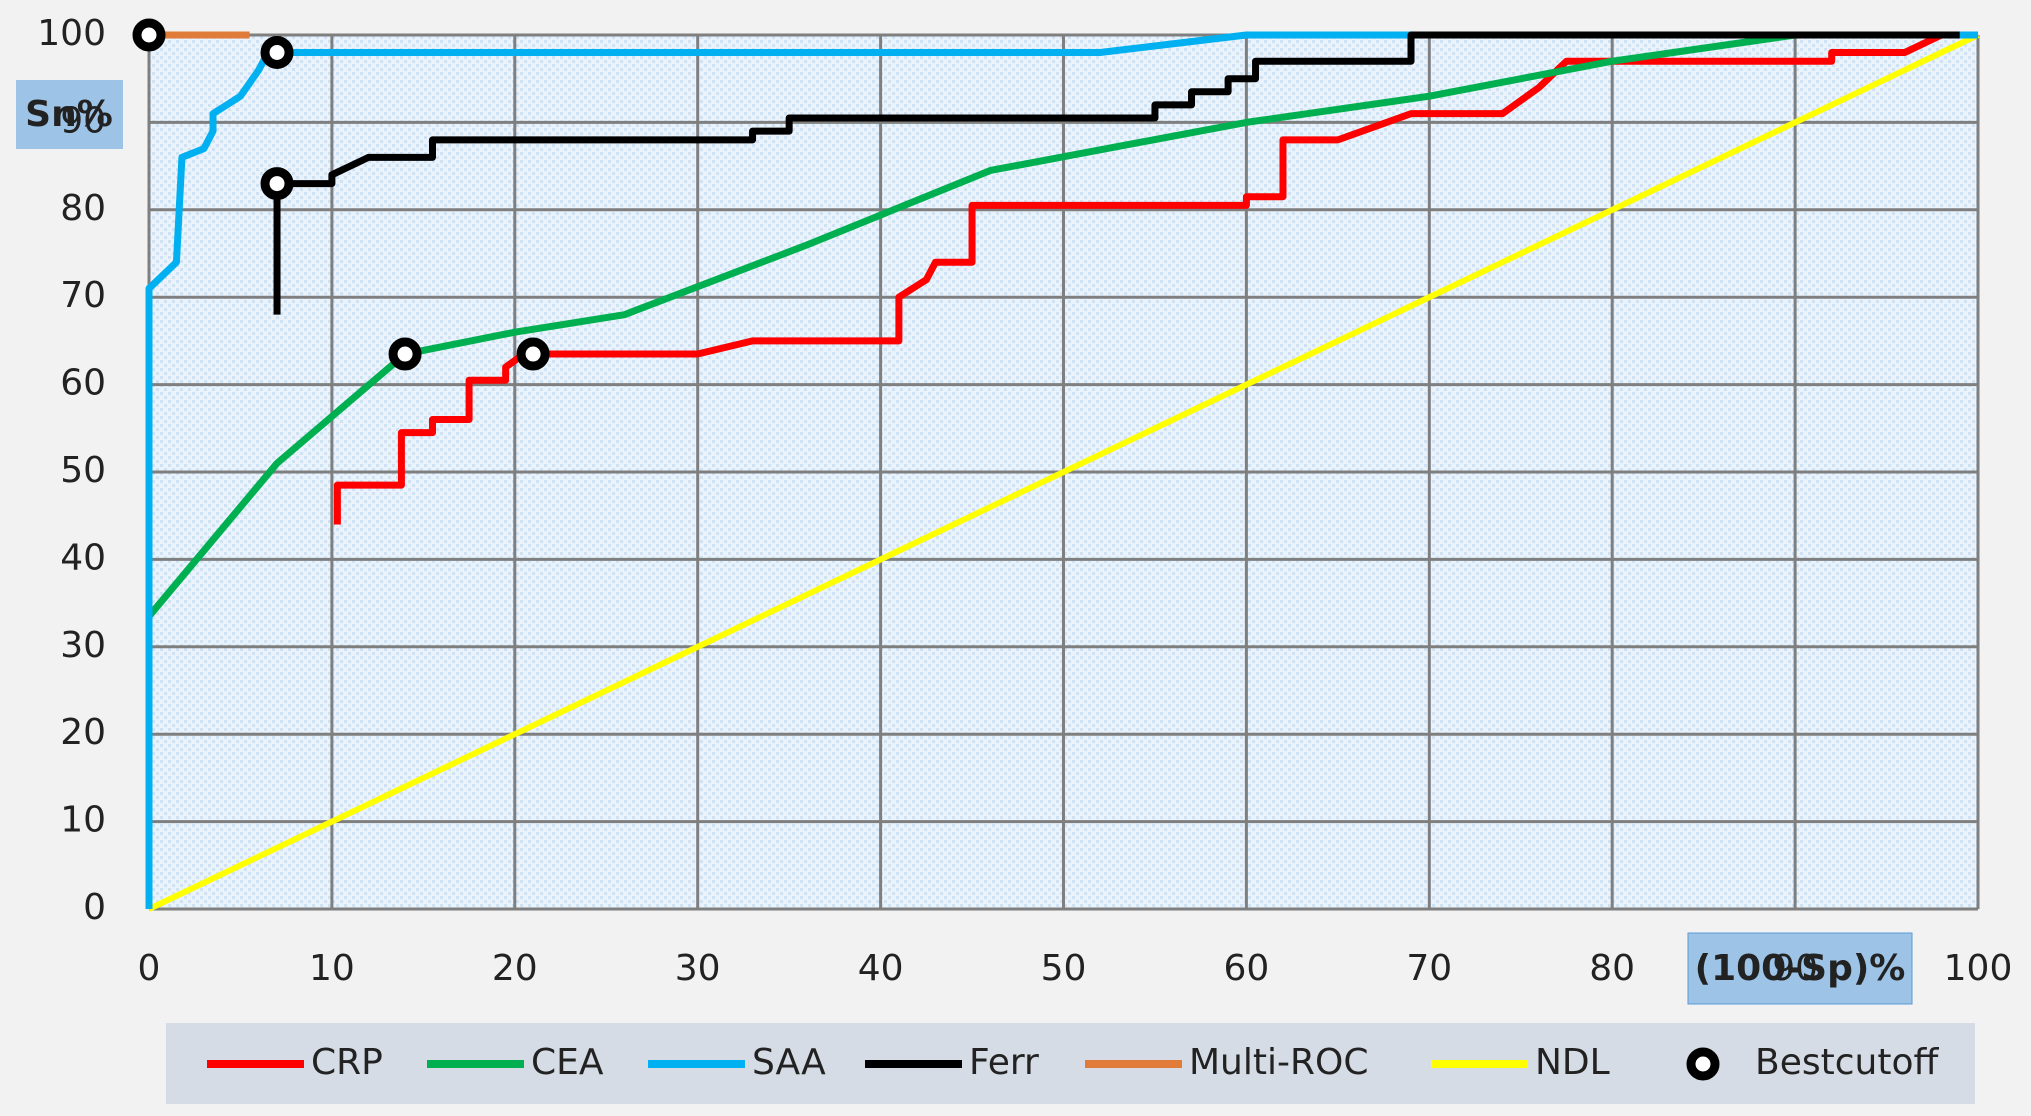 The height and width of the screenshot is (1116, 2031). Describe the element at coordinates (83, 295) in the screenshot. I see `y-tick-label: 70` at that location.